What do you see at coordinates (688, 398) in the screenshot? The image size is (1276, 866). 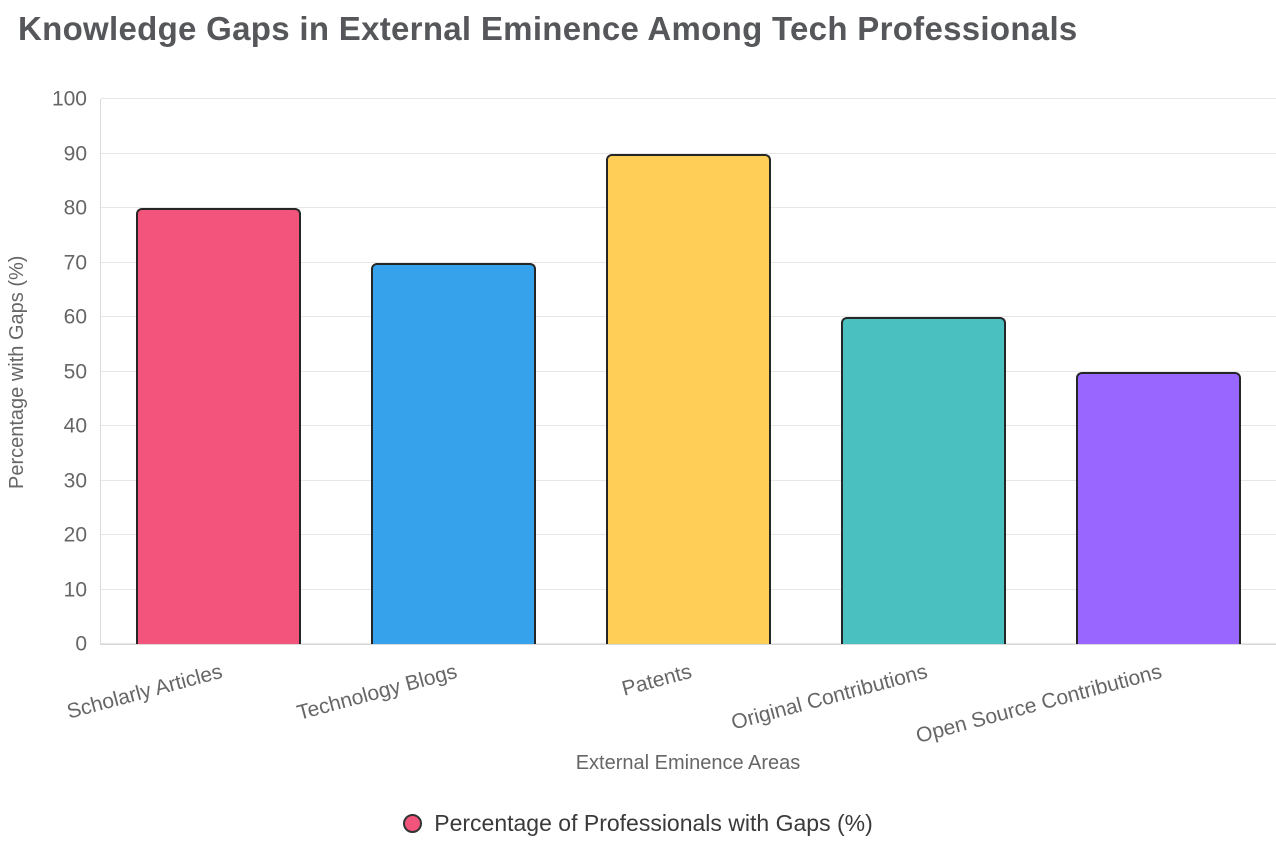 I see `bar-patents` at bounding box center [688, 398].